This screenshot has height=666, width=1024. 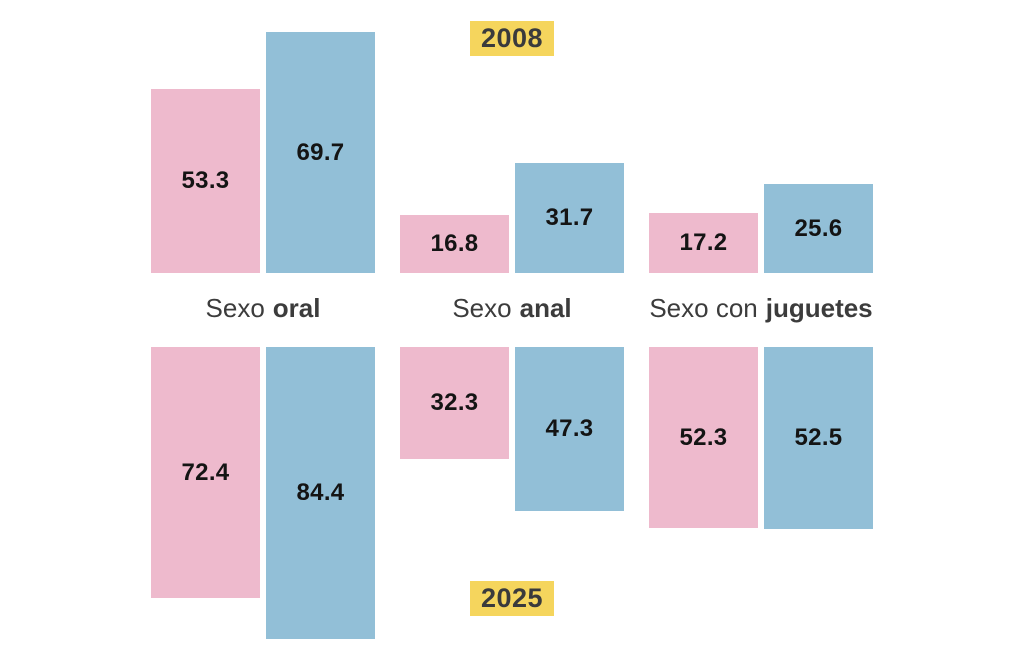 I want to click on category-label-bold: anal, so click(x=545, y=307).